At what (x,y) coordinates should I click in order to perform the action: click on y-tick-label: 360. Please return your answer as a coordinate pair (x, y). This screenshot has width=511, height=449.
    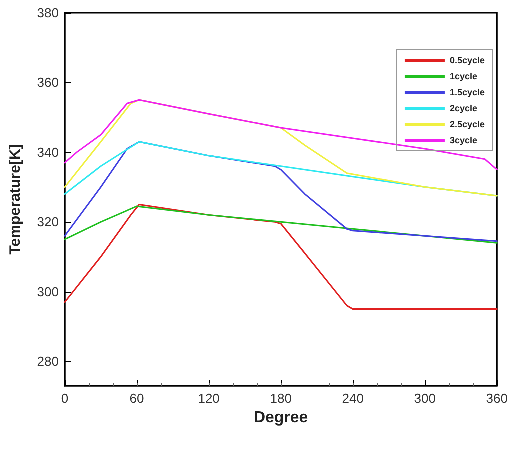
    Looking at the image, I should click on (48, 82).